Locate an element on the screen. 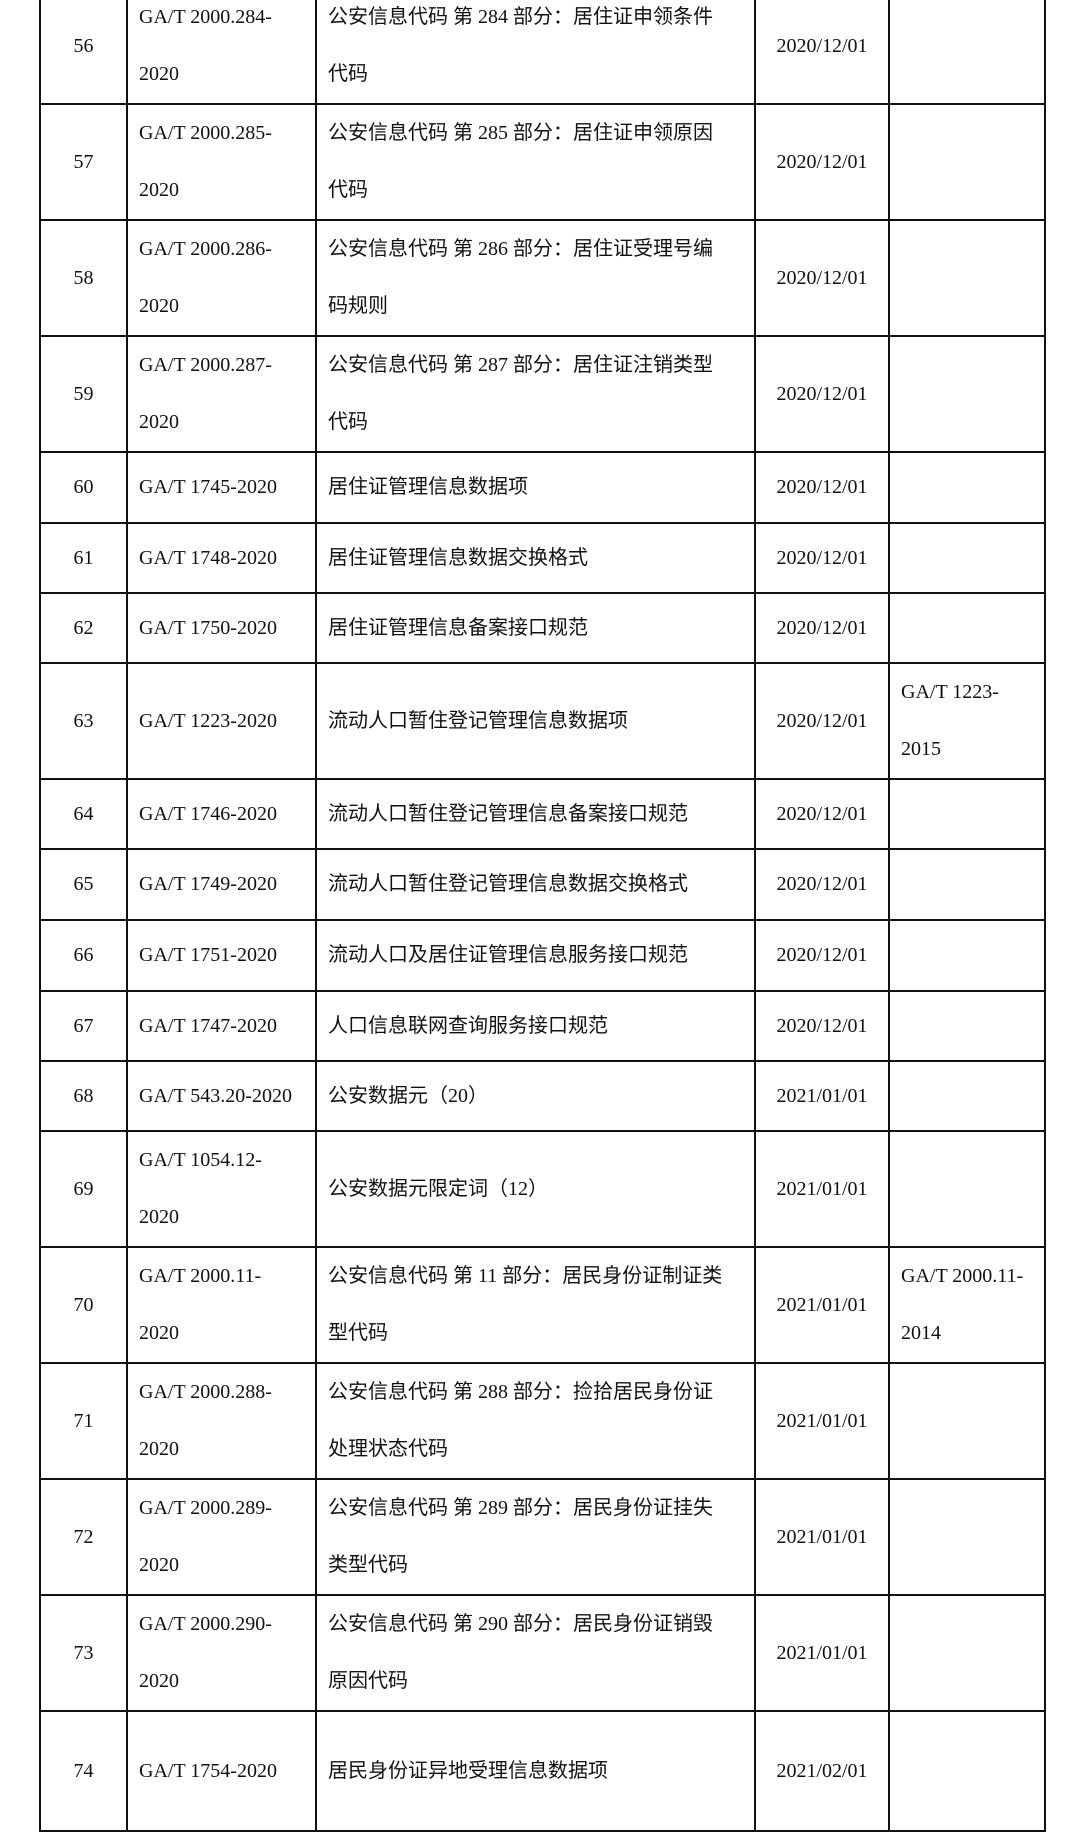 This screenshot has width=1080, height=1832. standard-code-cell: GA/T 2000.11- 2020 is located at coordinates (221, 1305).